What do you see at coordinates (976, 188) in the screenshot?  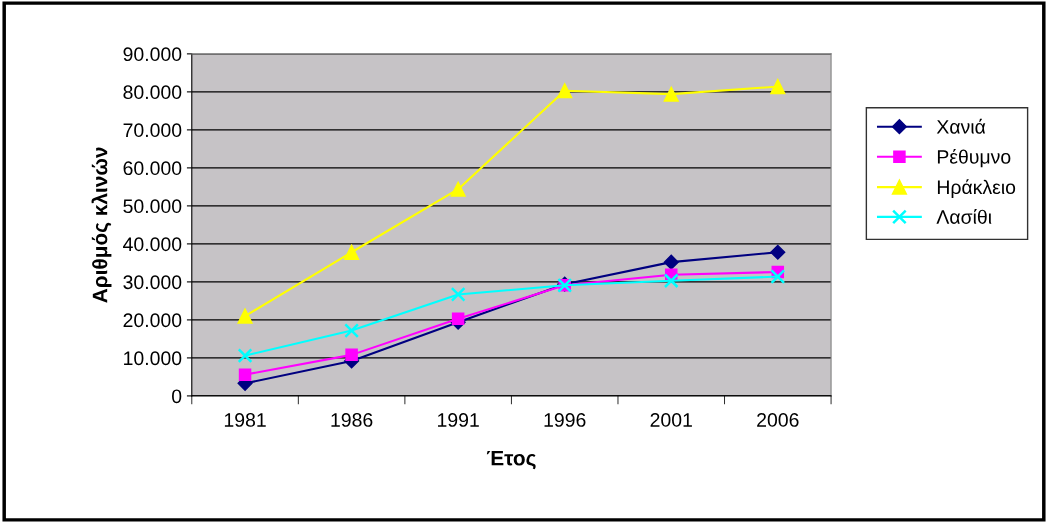 I see `legend-label: Ηράκλειο` at bounding box center [976, 188].